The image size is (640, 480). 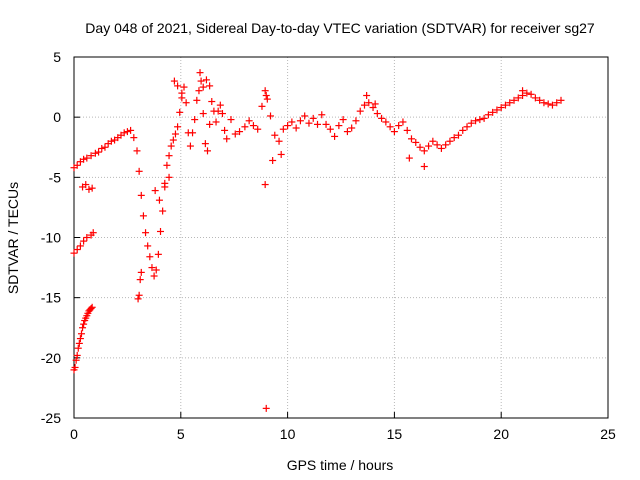 What do you see at coordinates (51, 358) in the screenshot?
I see `y-tick-label: -20` at bounding box center [51, 358].